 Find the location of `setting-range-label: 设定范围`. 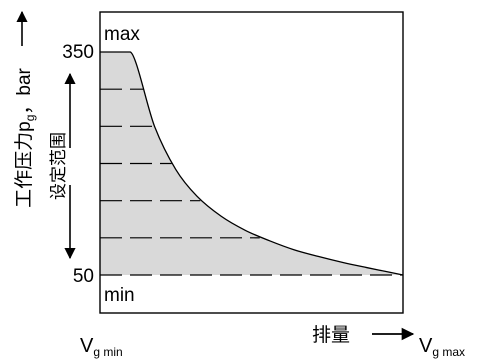

setting-range-label: 设定范围 is located at coordinates (58, 166).